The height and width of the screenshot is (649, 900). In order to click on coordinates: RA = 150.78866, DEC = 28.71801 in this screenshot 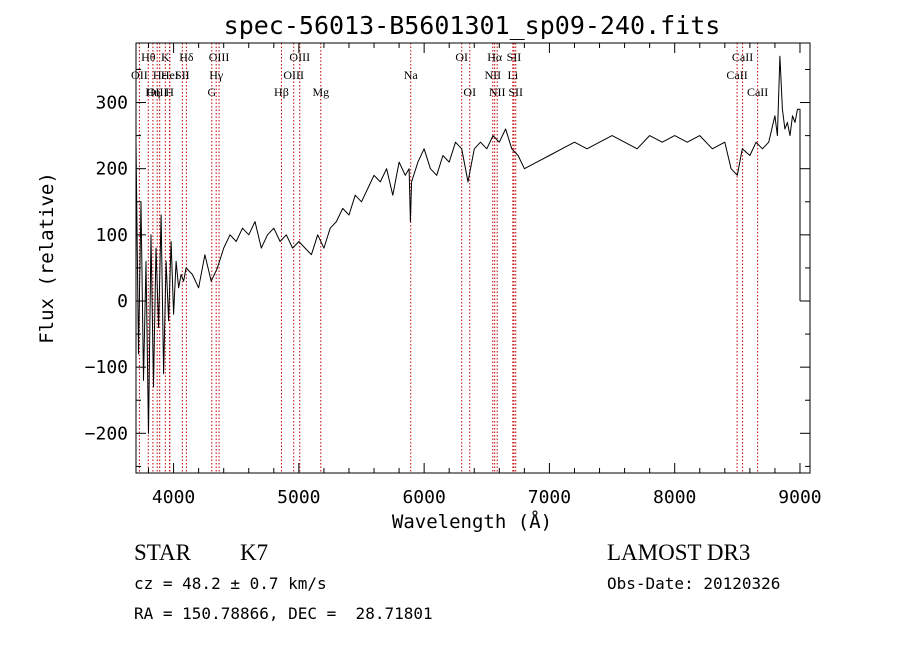, I will do `click(283, 613)`.